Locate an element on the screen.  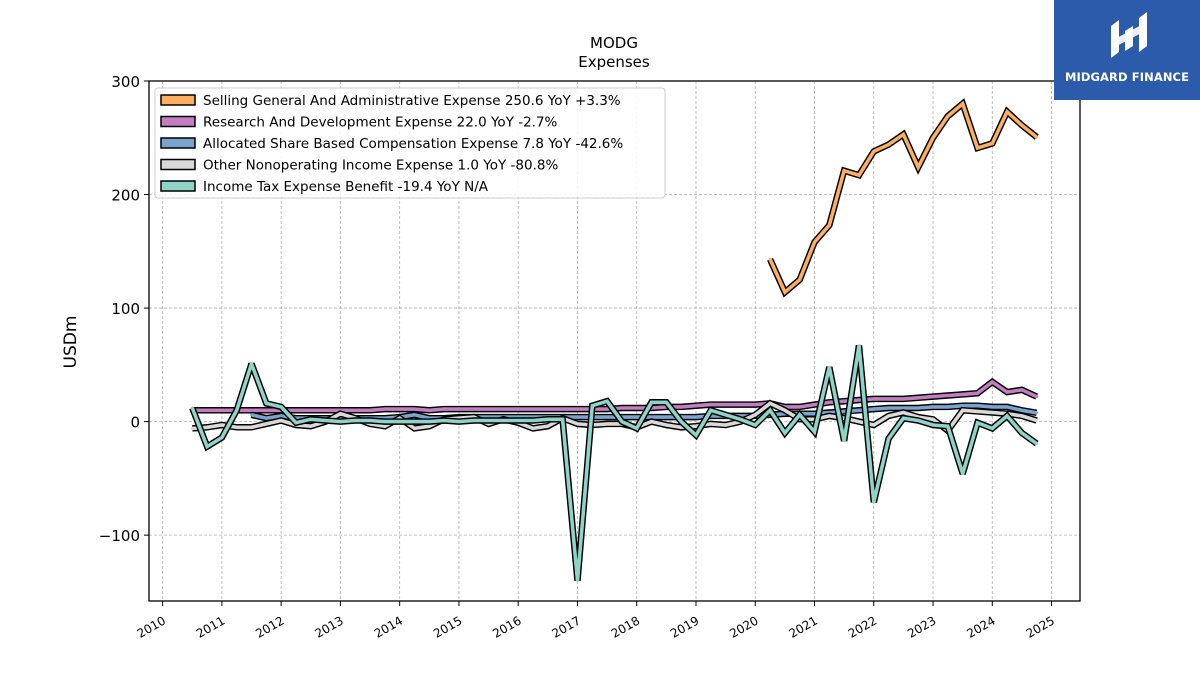
x-tick-label: 2023 is located at coordinates (921, 626).